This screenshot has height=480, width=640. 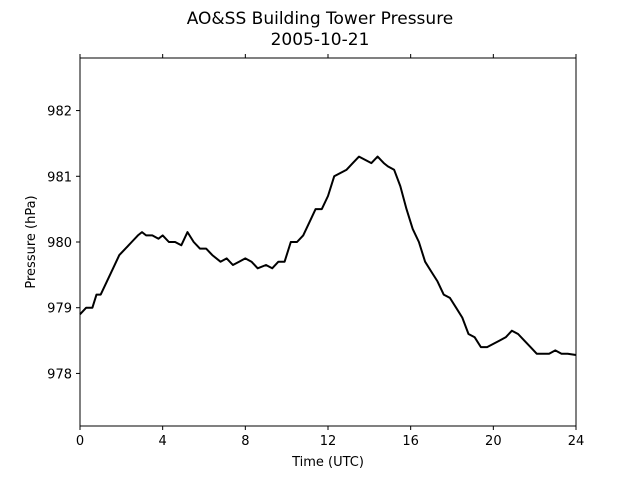 I want to click on x-tick-label: 20, so click(x=493, y=441).